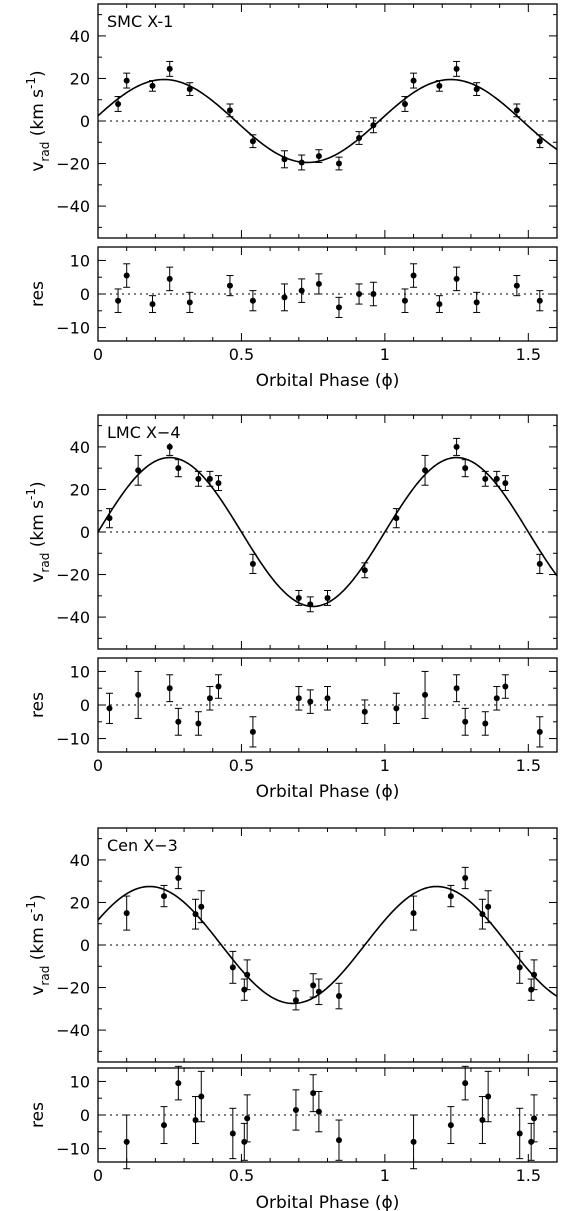 This screenshot has width=566, height=1211. What do you see at coordinates (327, 705) in the screenshot?
I see `y-ticks-res` at bounding box center [327, 705].